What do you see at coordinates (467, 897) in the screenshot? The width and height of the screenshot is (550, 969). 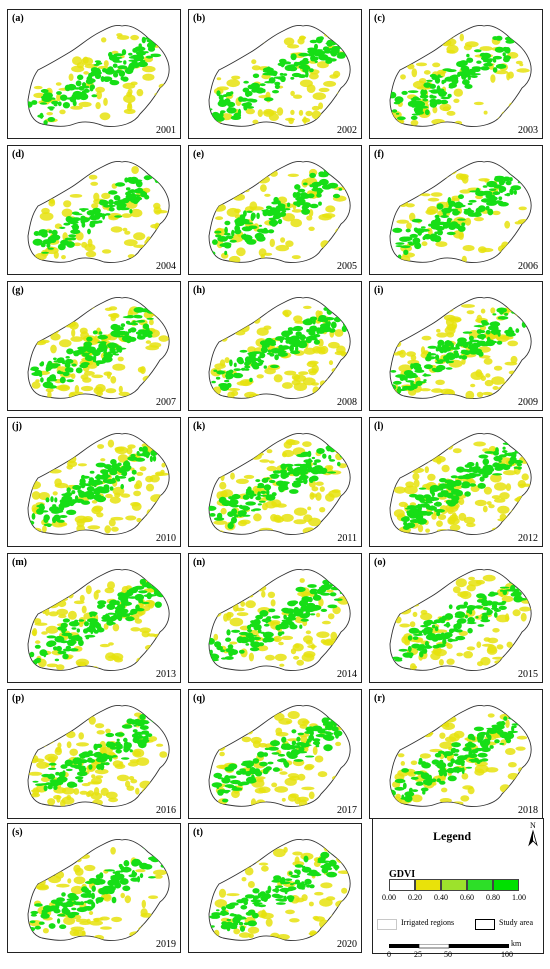 I see `gdvi-tick-label: 0.60` at bounding box center [467, 897].